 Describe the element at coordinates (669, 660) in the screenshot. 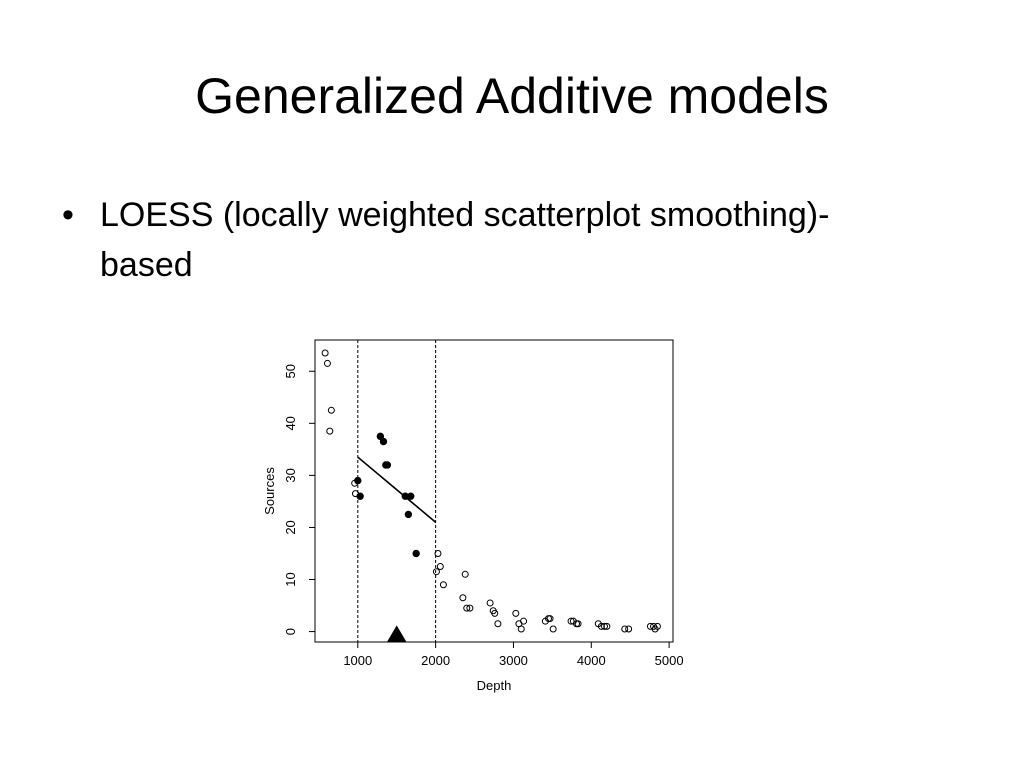

I see `x-tick-label: 5000` at that location.